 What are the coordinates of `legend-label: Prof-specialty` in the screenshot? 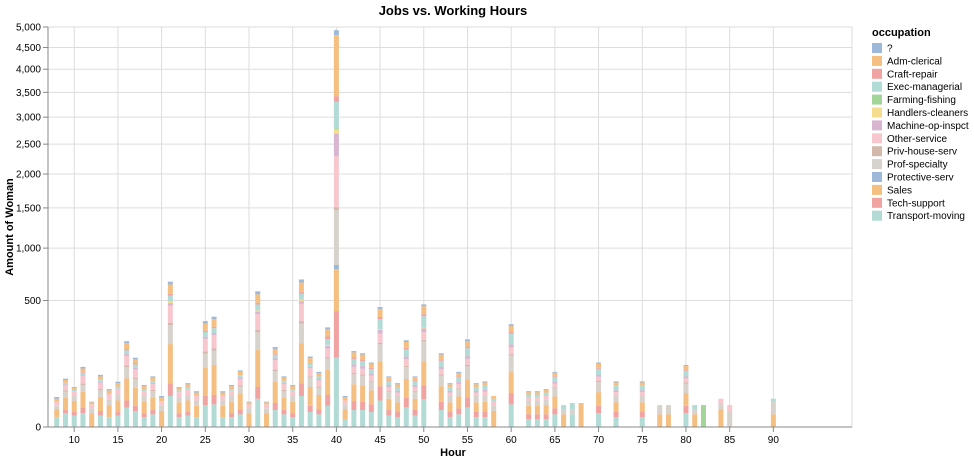 It's located at (917, 165).